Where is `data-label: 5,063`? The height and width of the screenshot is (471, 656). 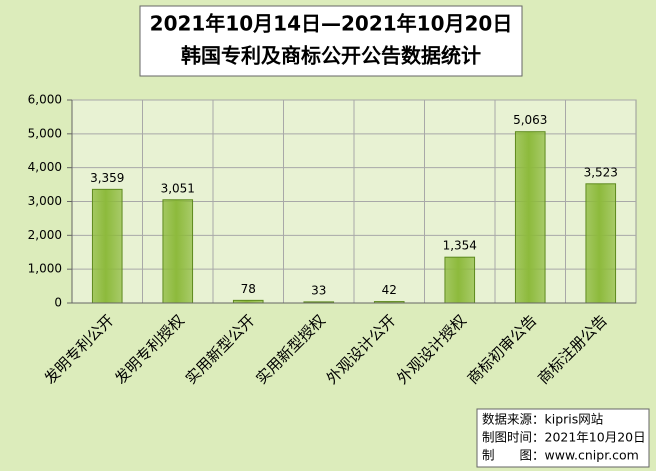
data-label: 5,063 is located at coordinates (530, 120).